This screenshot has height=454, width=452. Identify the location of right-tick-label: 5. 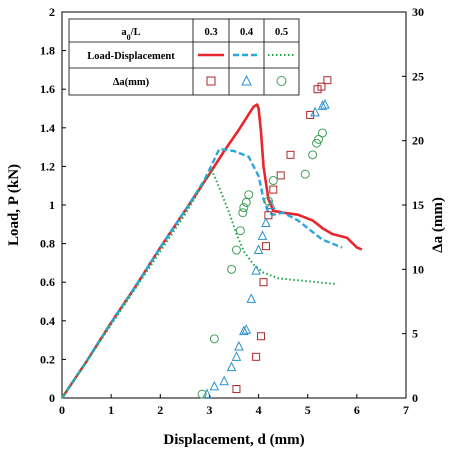
(415, 334).